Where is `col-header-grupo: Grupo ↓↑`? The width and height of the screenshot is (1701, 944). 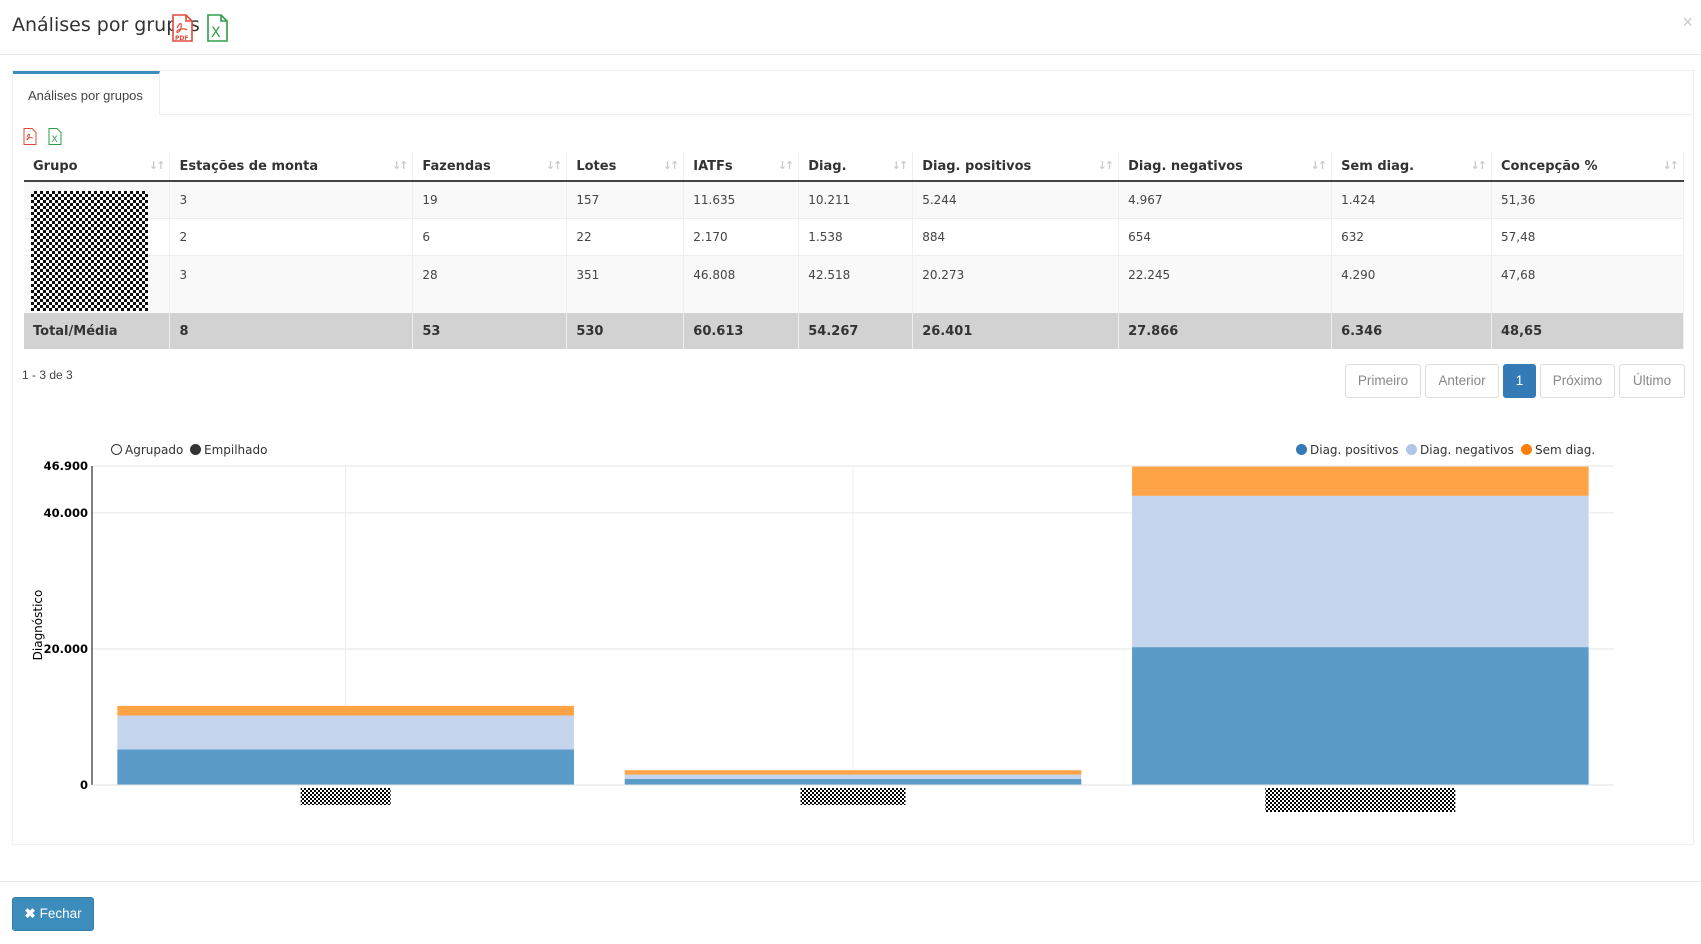 col-header-grupo: Grupo ↓↑ is located at coordinates (97, 167).